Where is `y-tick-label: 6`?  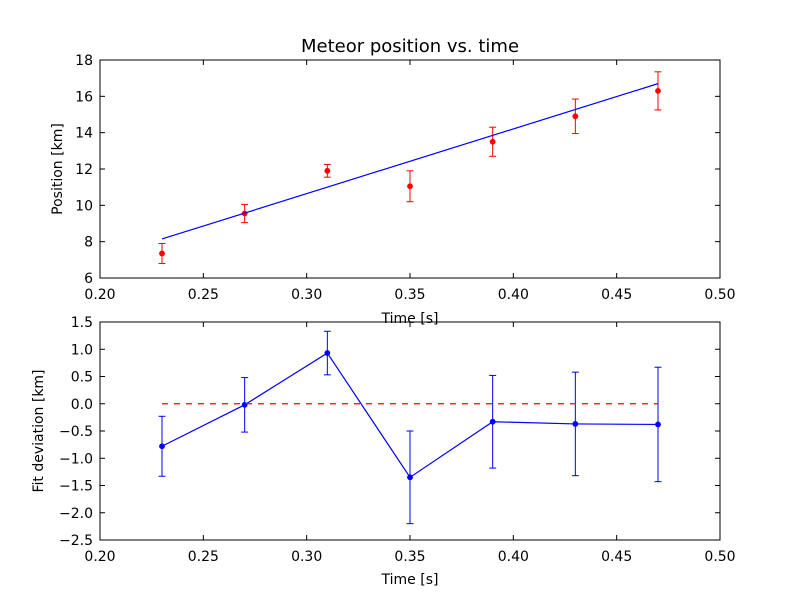 y-tick-label: 6 is located at coordinates (88, 279).